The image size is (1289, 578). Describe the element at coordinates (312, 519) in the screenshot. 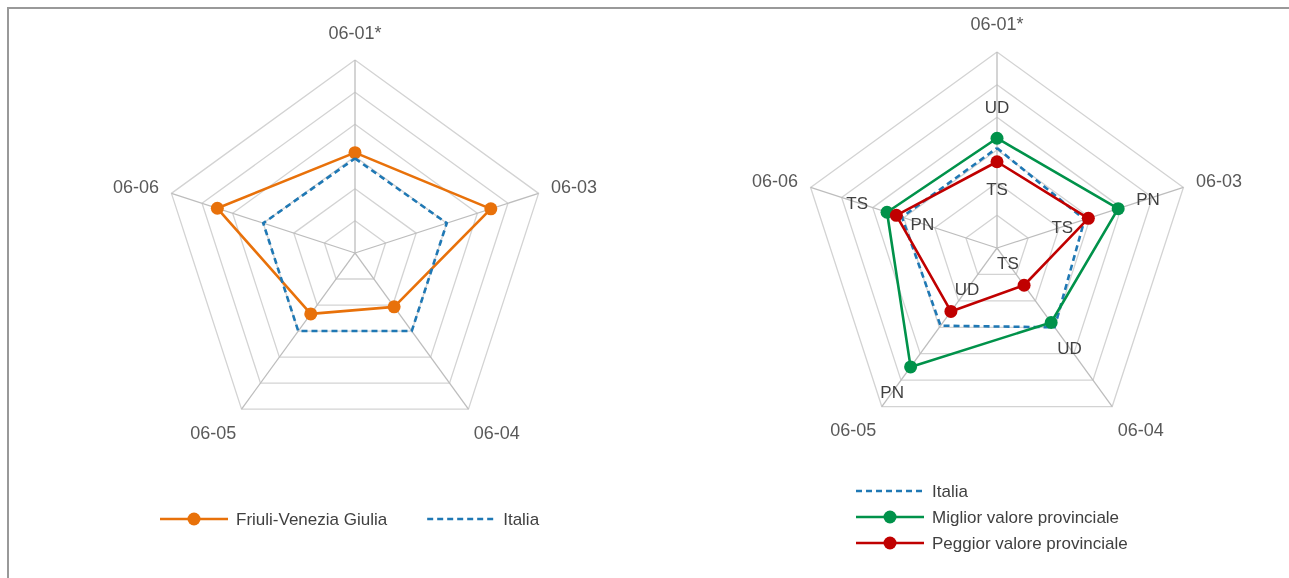

I see `legend-label: Friuli-Venezia Giulia` at that location.